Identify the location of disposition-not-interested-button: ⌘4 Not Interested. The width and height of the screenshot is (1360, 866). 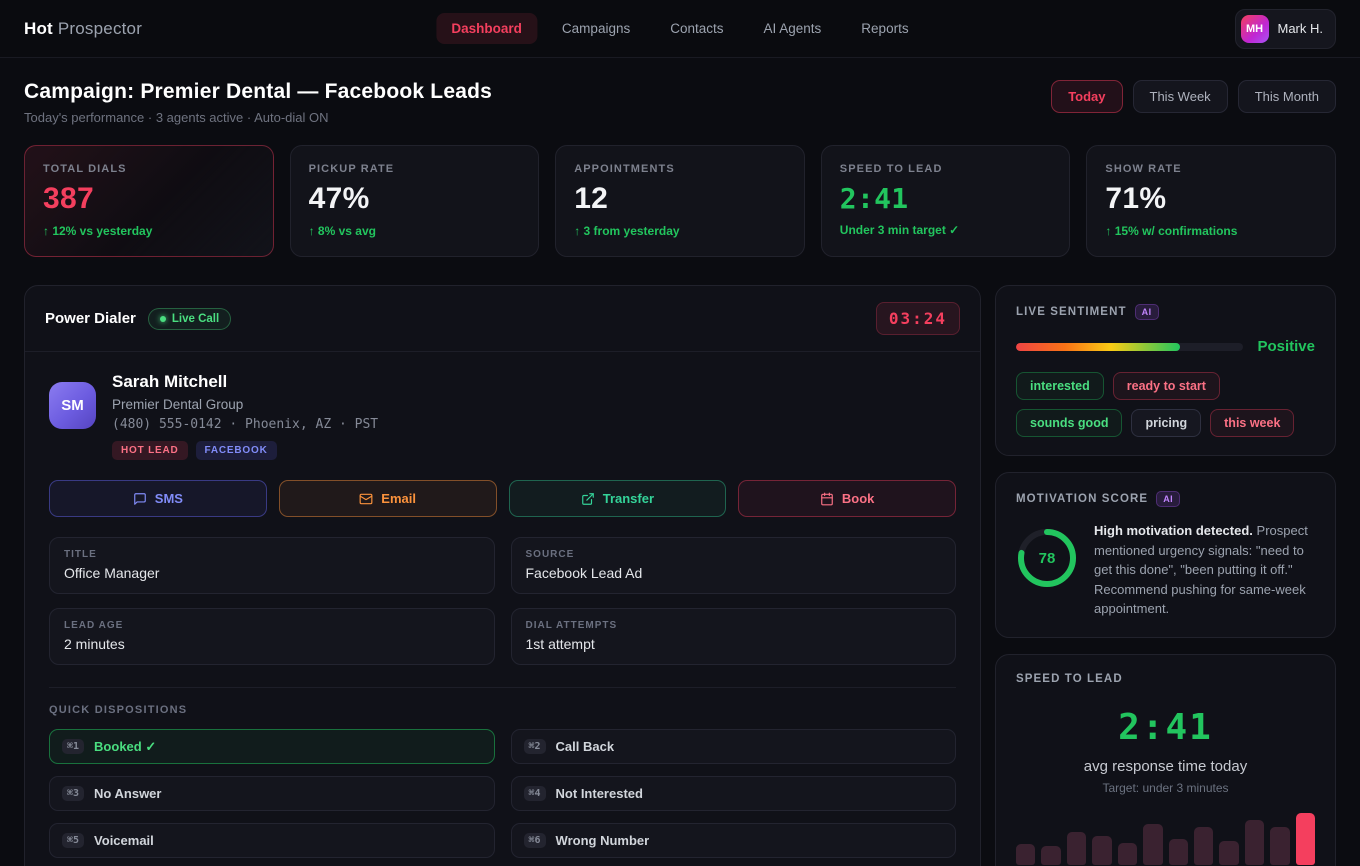
(733, 793).